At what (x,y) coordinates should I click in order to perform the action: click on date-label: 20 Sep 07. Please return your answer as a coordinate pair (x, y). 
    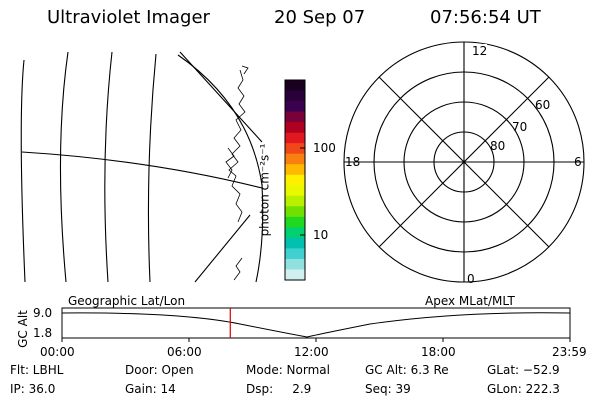
    Looking at the image, I should click on (320, 17).